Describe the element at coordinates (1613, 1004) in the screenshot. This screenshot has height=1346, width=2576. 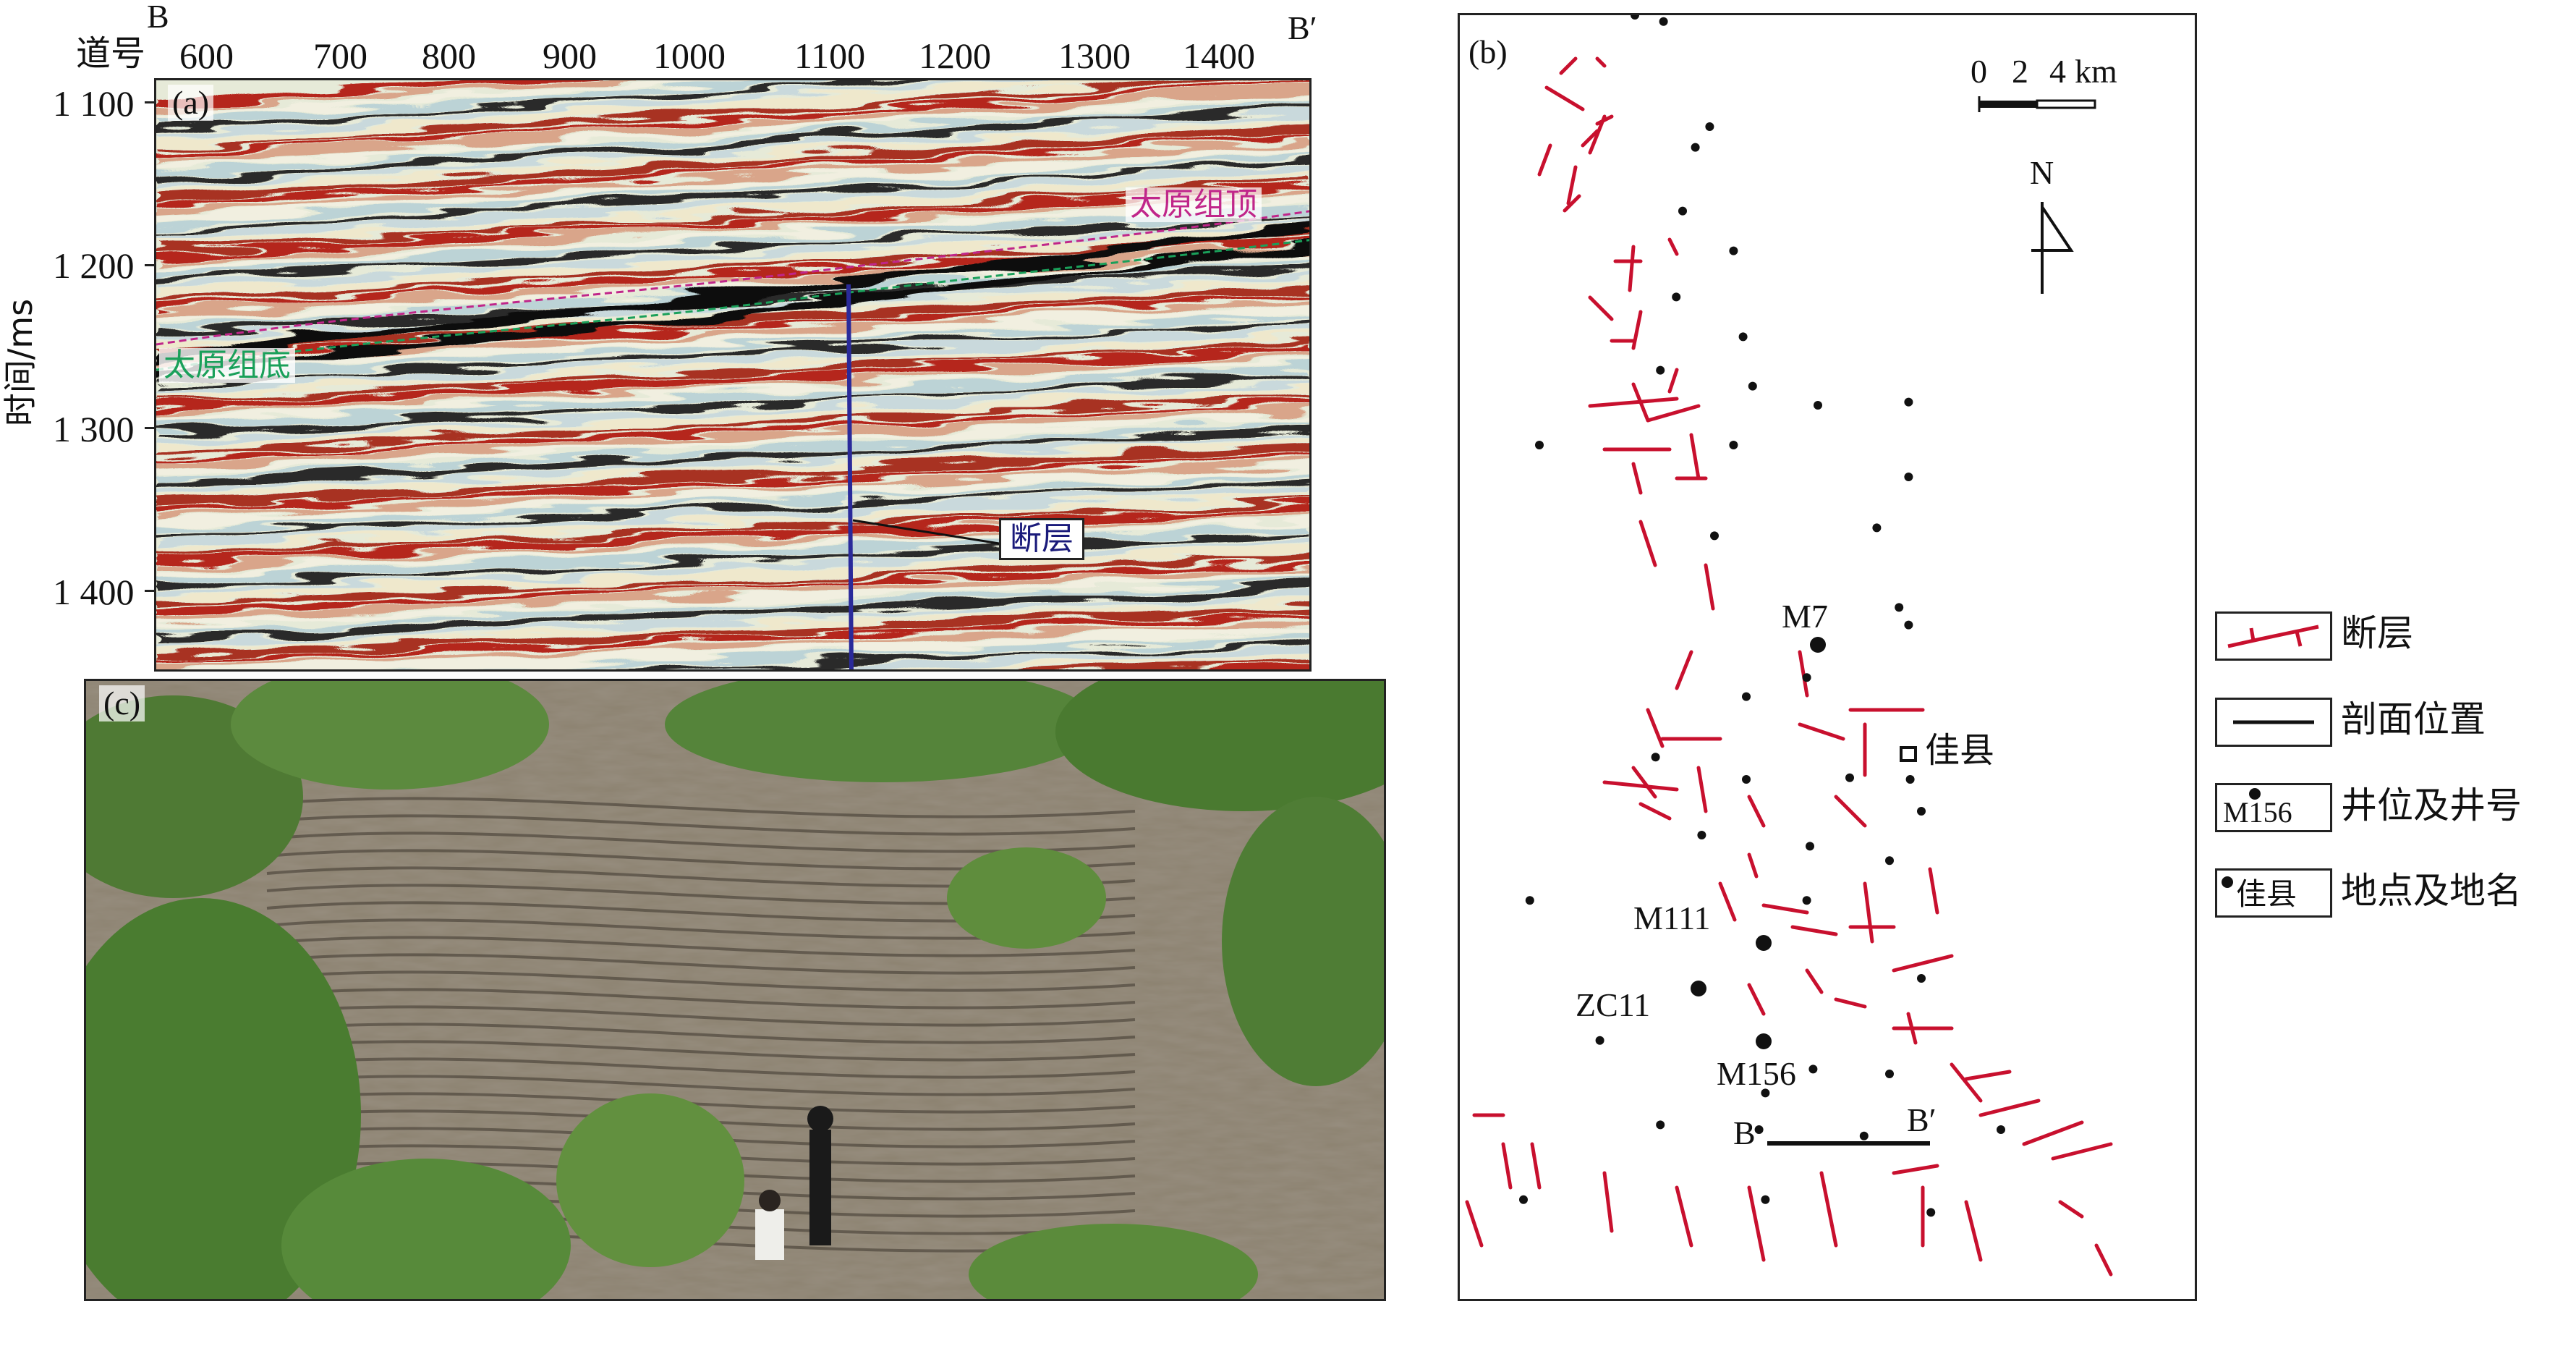
I see `well-label-zc11: ZC11` at that location.